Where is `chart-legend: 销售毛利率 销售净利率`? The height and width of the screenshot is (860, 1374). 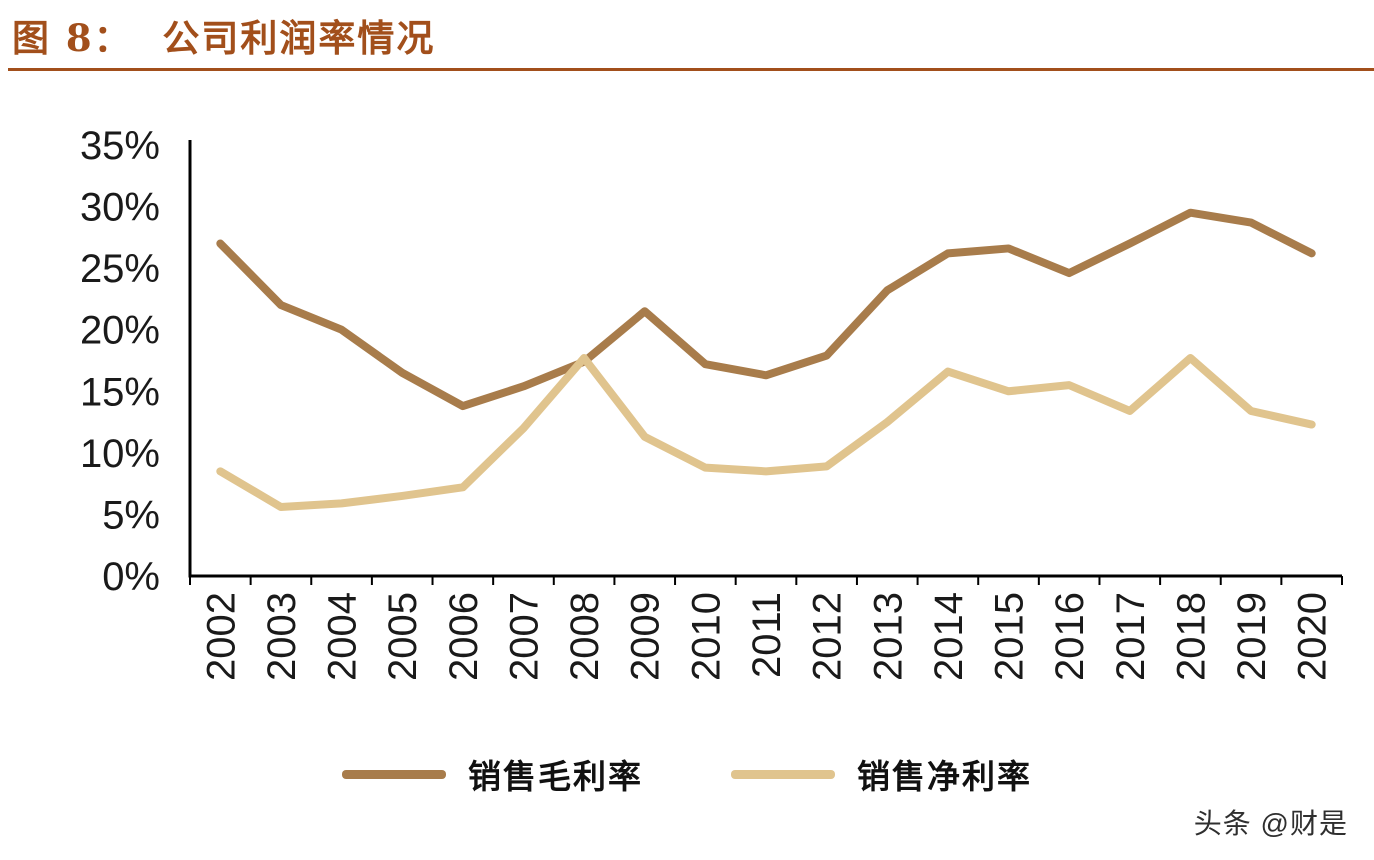
chart-legend: 销售毛利率 销售净利率 is located at coordinates (687, 774).